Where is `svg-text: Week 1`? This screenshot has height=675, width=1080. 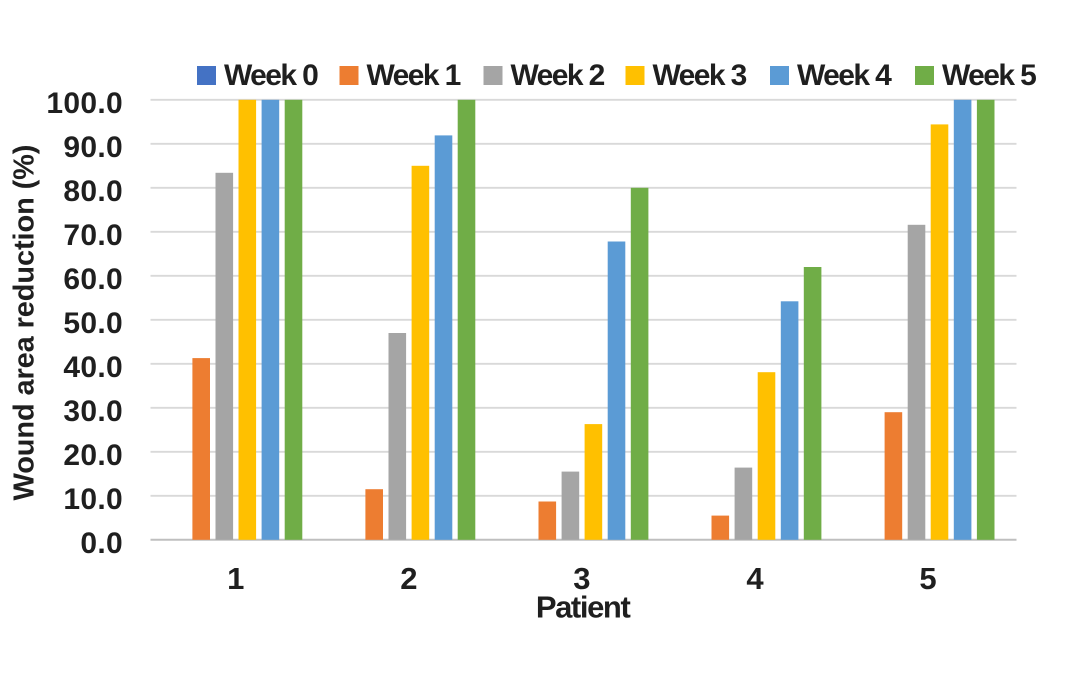
svg-text: Week 1 is located at coordinates (414, 75).